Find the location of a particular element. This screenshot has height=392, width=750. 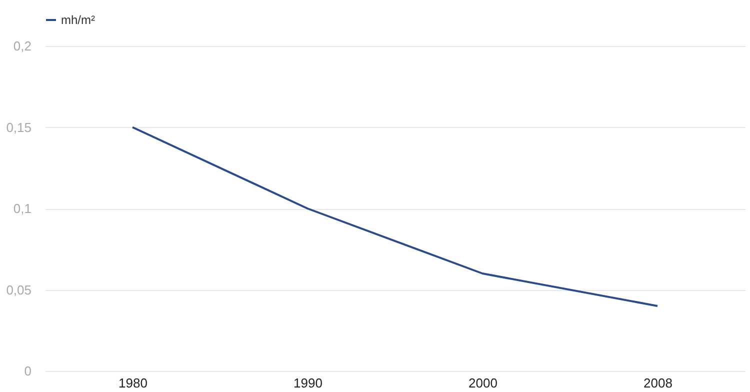

y-tick-label: 0,05 is located at coordinates (19, 290).